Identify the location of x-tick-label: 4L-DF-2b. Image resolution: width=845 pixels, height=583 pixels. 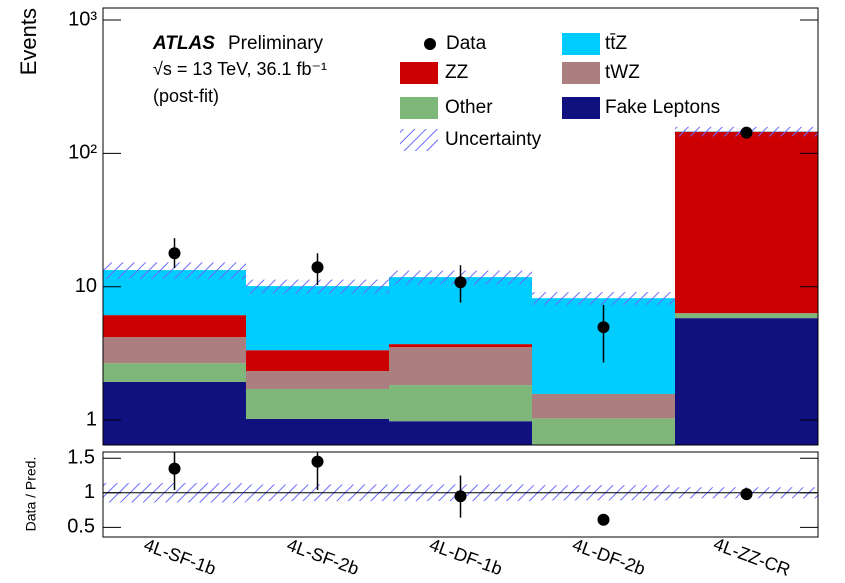
(609, 556).